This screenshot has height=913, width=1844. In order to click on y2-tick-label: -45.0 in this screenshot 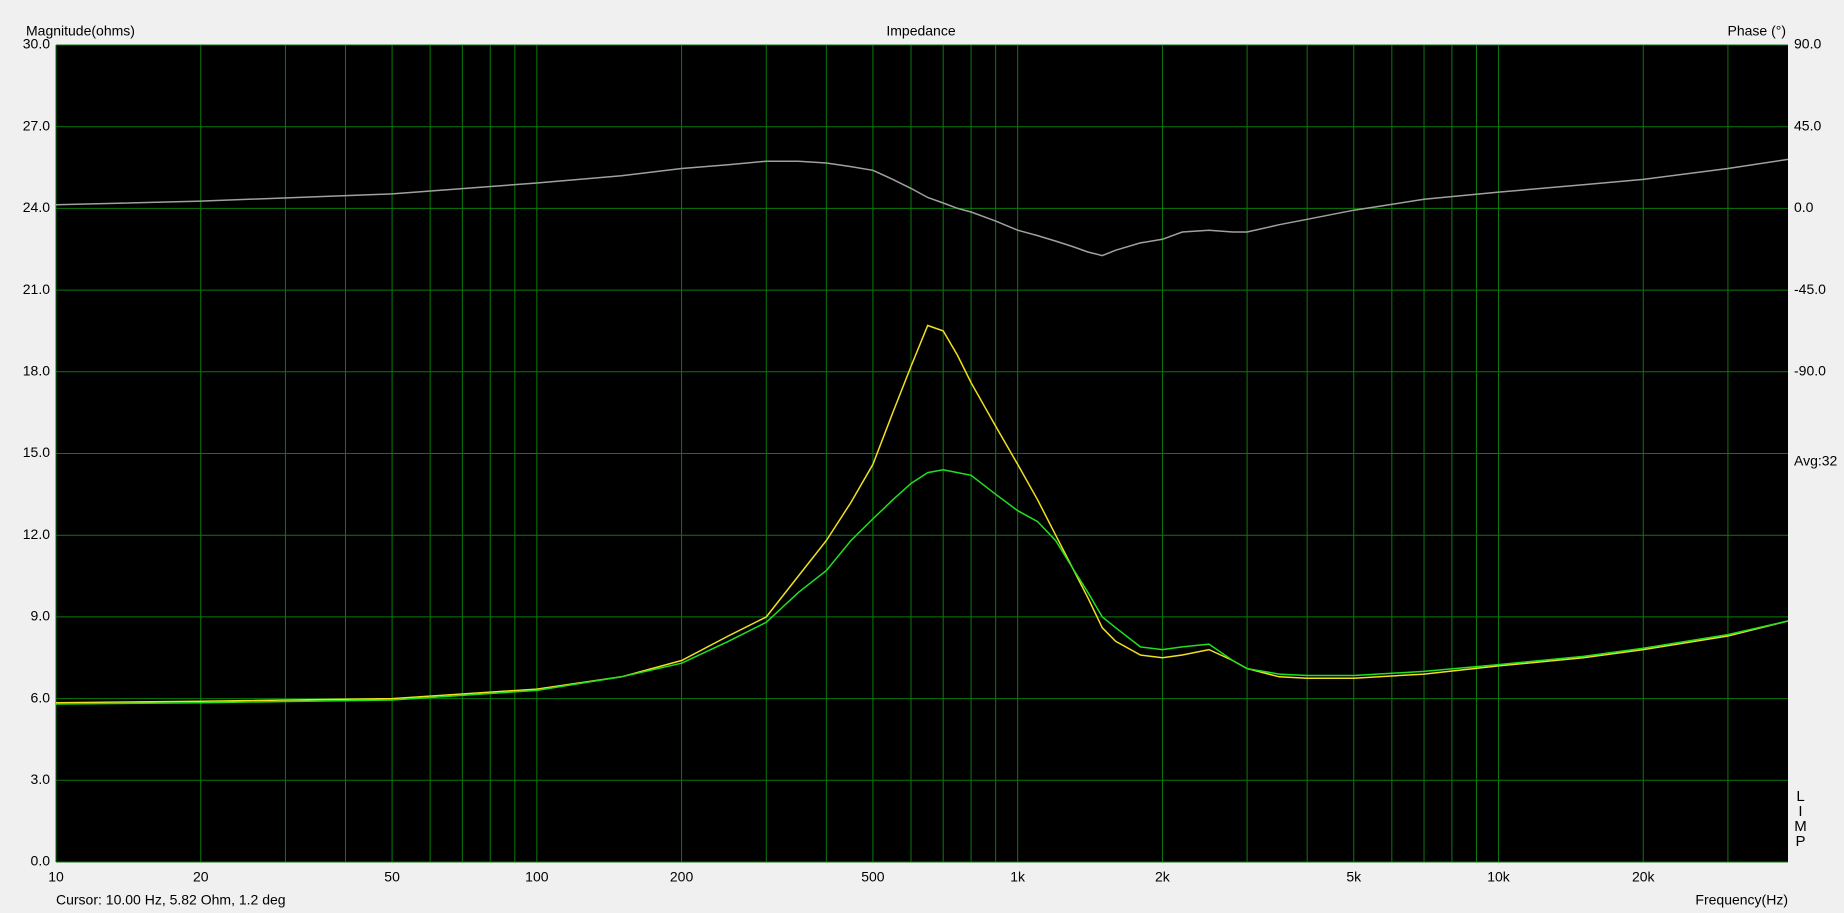, I will do `click(1810, 289)`.